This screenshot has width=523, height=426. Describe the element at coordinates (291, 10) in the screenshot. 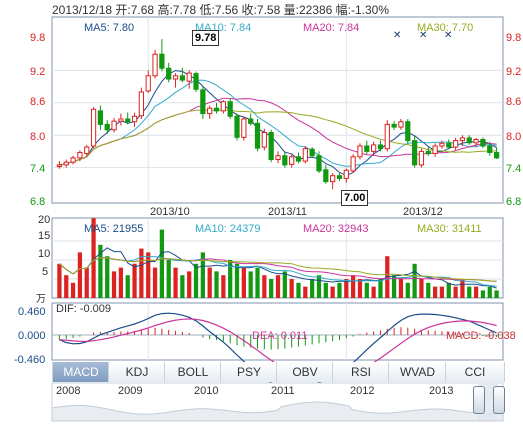

I see `volume-label: 量:` at that location.